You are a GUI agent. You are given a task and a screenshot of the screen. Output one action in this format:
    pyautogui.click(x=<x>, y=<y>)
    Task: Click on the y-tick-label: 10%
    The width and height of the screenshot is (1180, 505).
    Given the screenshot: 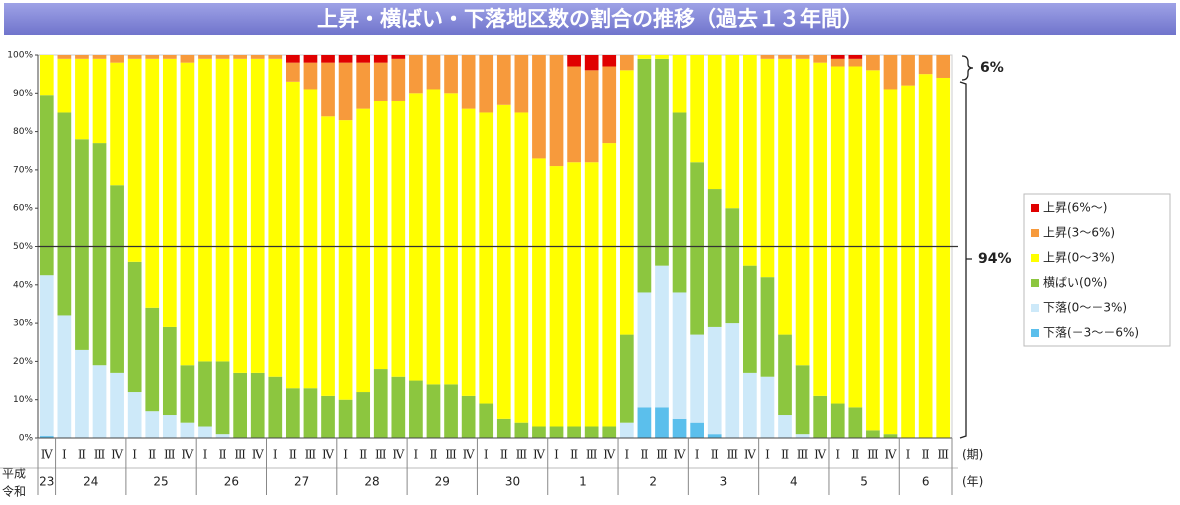 What is the action you would take?
    pyautogui.click(x=23, y=400)
    